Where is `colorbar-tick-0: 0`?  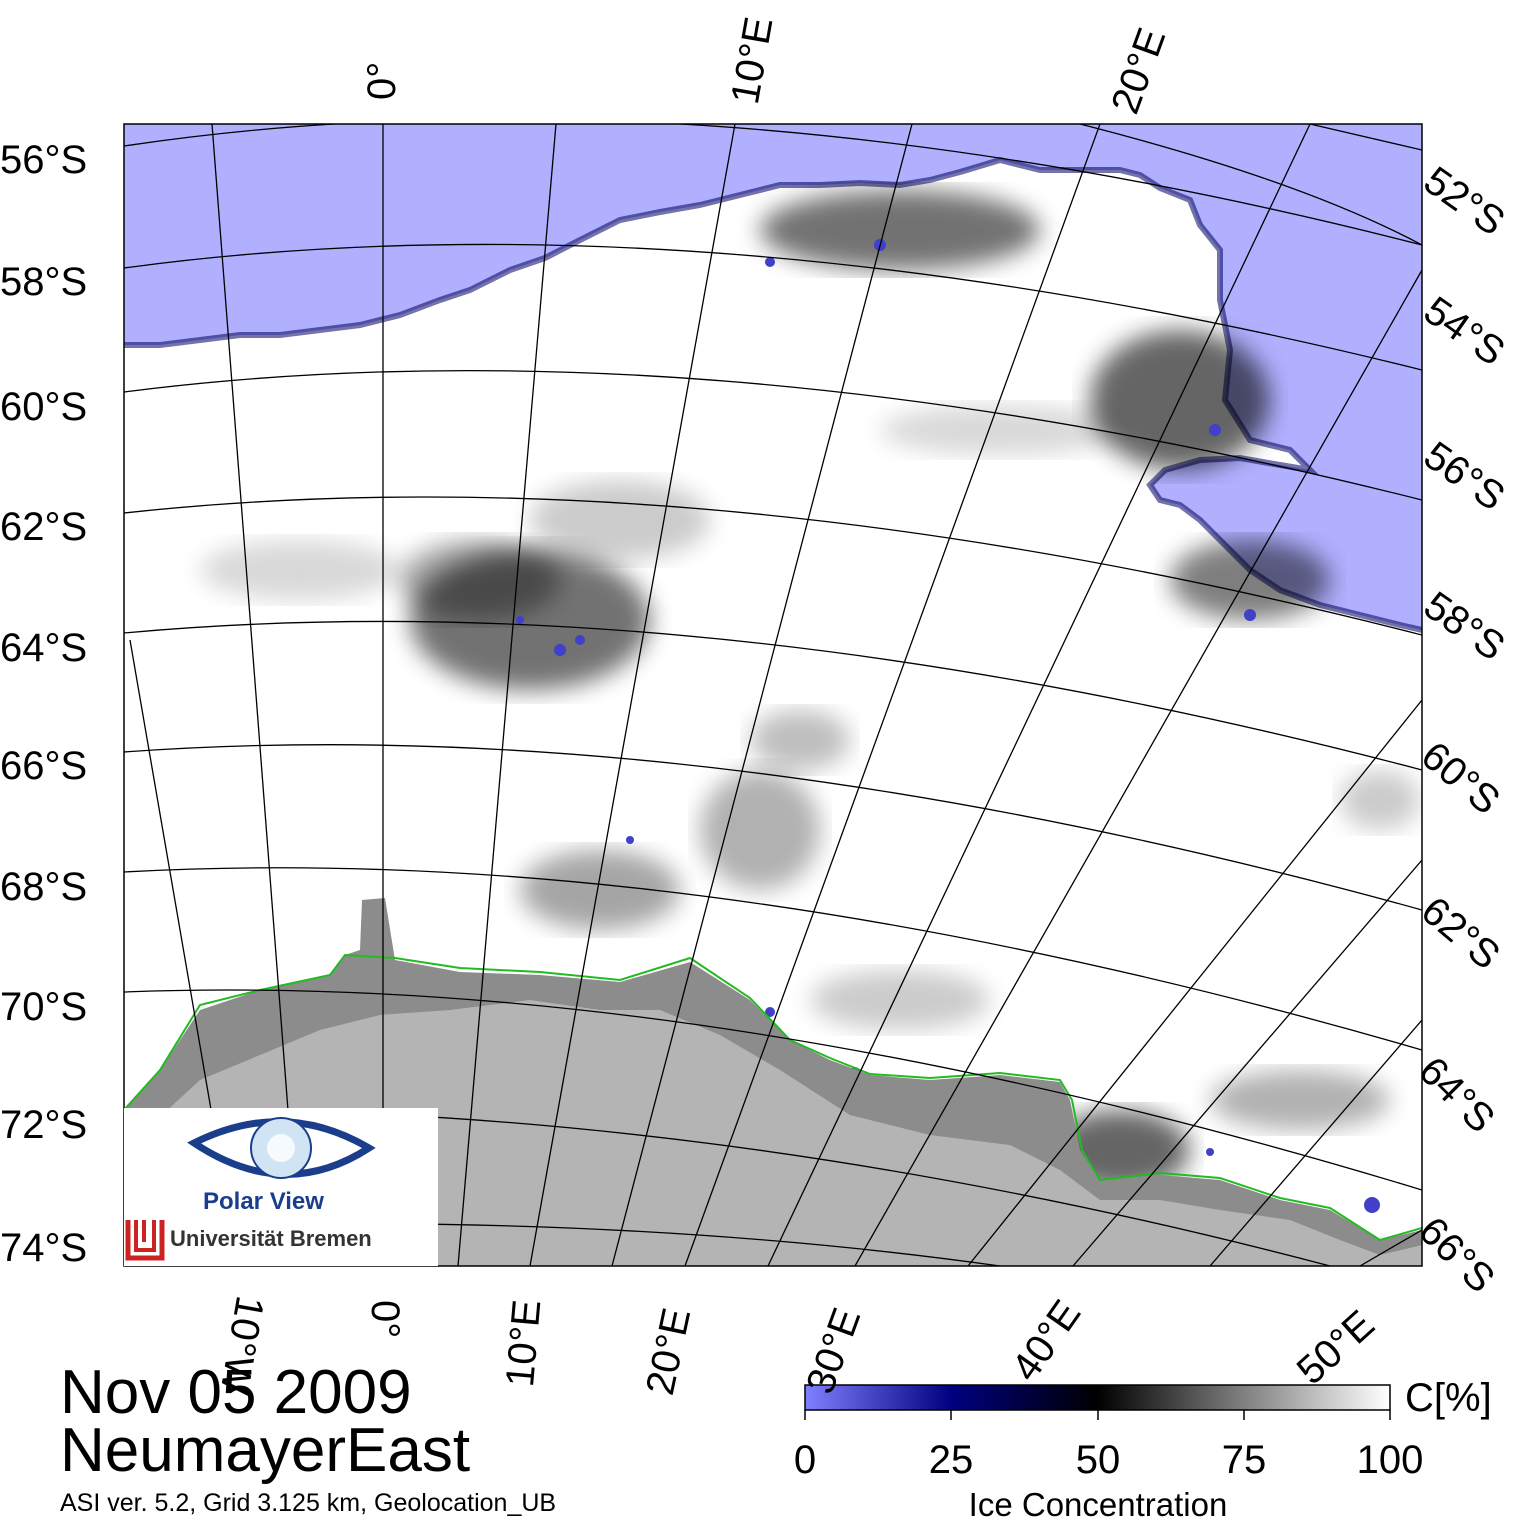
colorbar-tick-0: 0 is located at coordinates (805, 1460).